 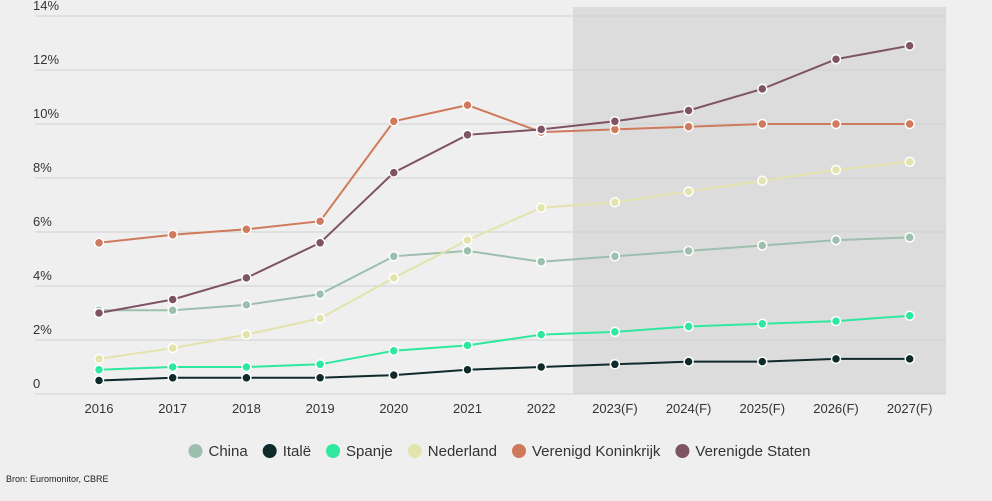 What do you see at coordinates (596, 451) in the screenshot?
I see `legend-label: Verenigd Koninkrijk` at bounding box center [596, 451].